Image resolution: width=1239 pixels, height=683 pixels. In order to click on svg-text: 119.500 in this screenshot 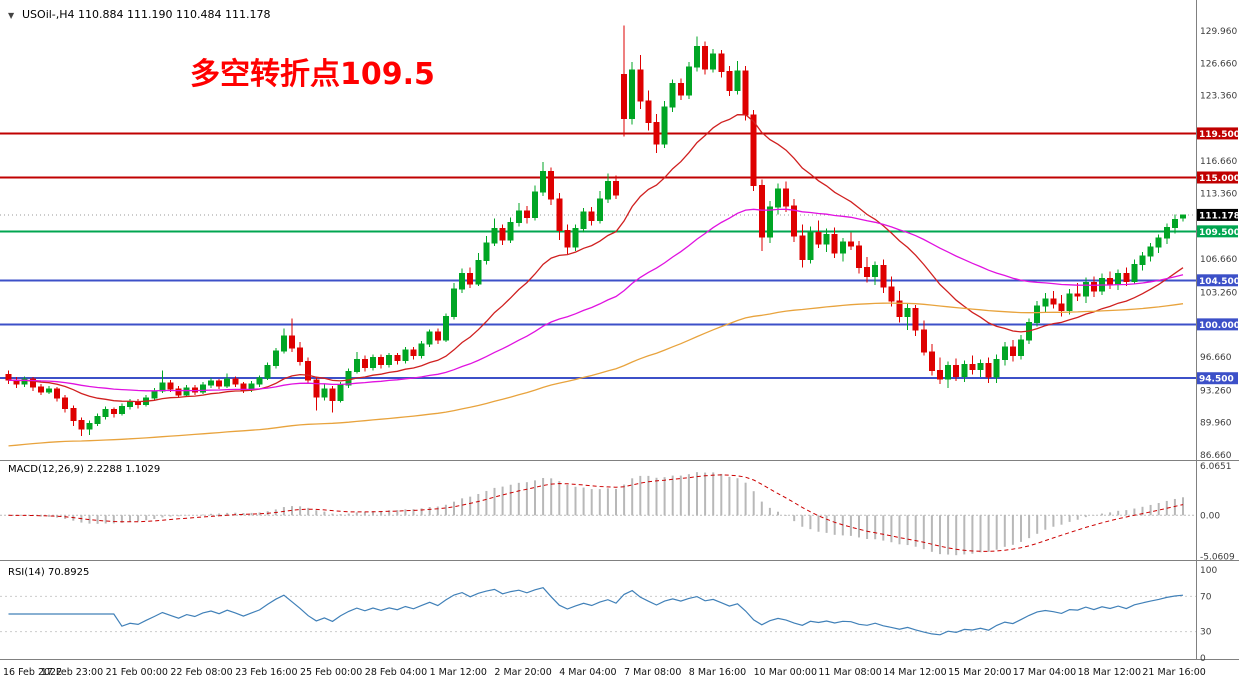, I will do `click(1219, 135)`.